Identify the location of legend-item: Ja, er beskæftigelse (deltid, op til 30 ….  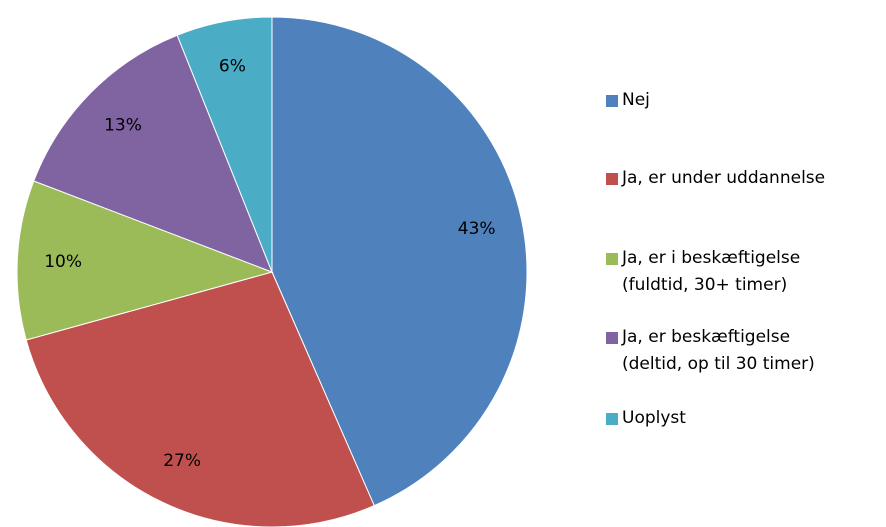
(710, 351).